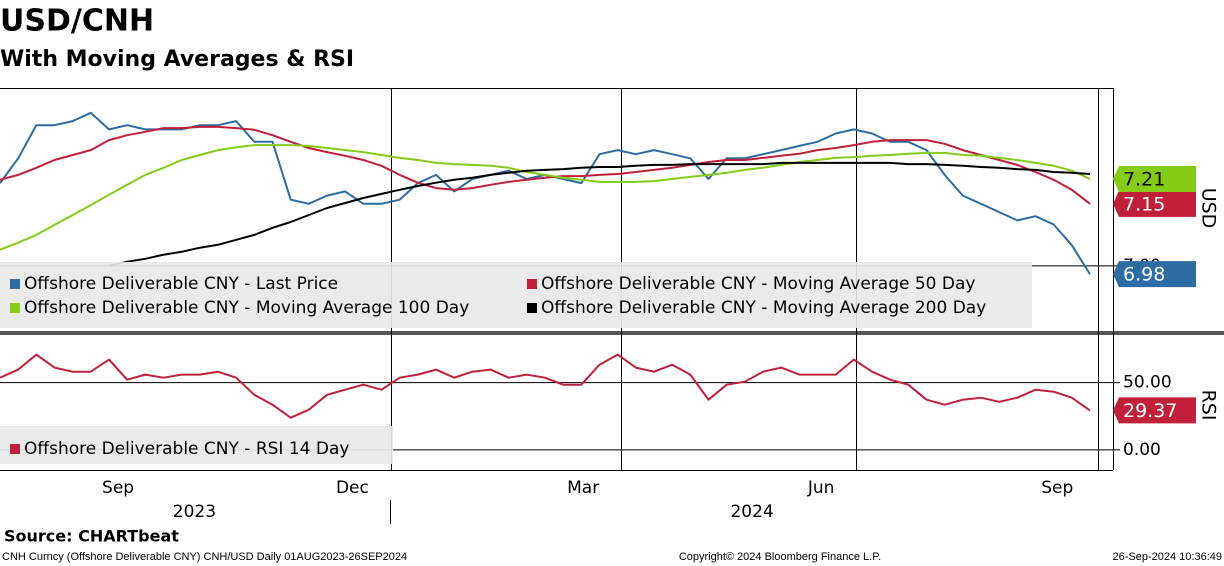 The width and height of the screenshot is (1224, 566). I want to click on x-tick-label: Jun, so click(821, 488).